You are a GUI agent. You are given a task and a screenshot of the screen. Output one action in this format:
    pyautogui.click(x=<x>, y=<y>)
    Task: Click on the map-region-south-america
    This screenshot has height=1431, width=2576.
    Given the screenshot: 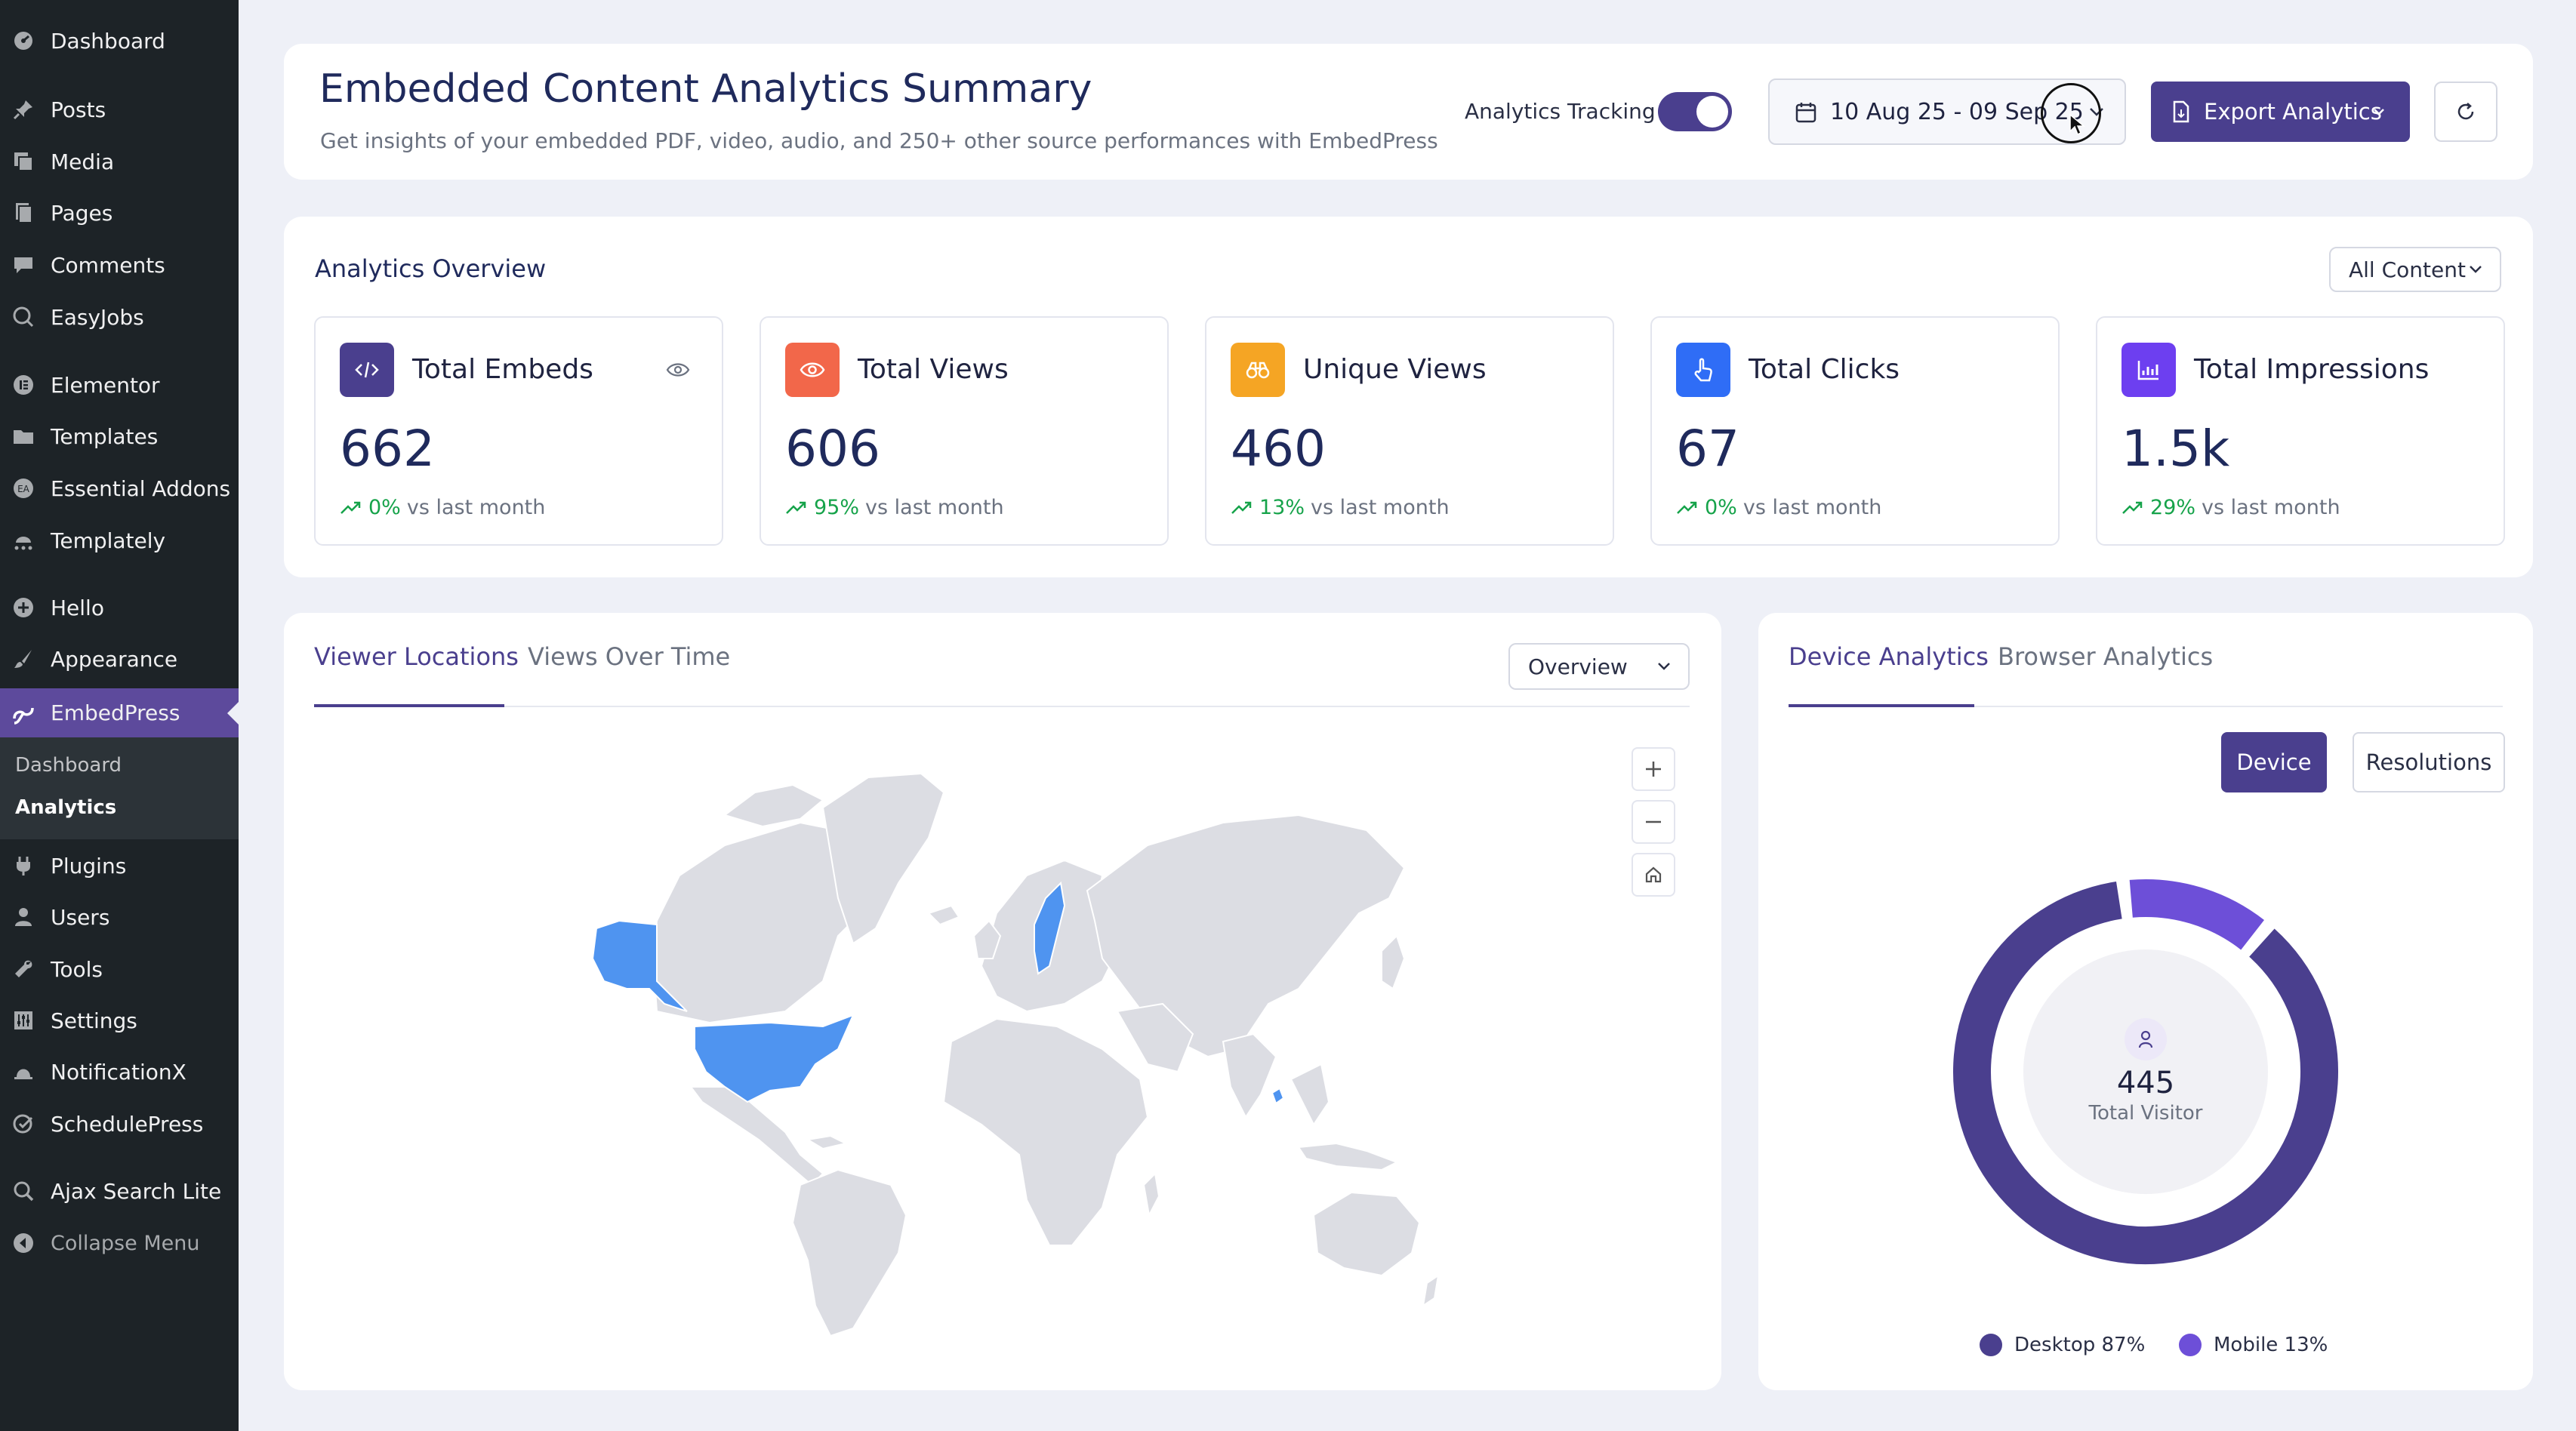 What is the action you would take?
    pyautogui.click(x=849, y=1252)
    